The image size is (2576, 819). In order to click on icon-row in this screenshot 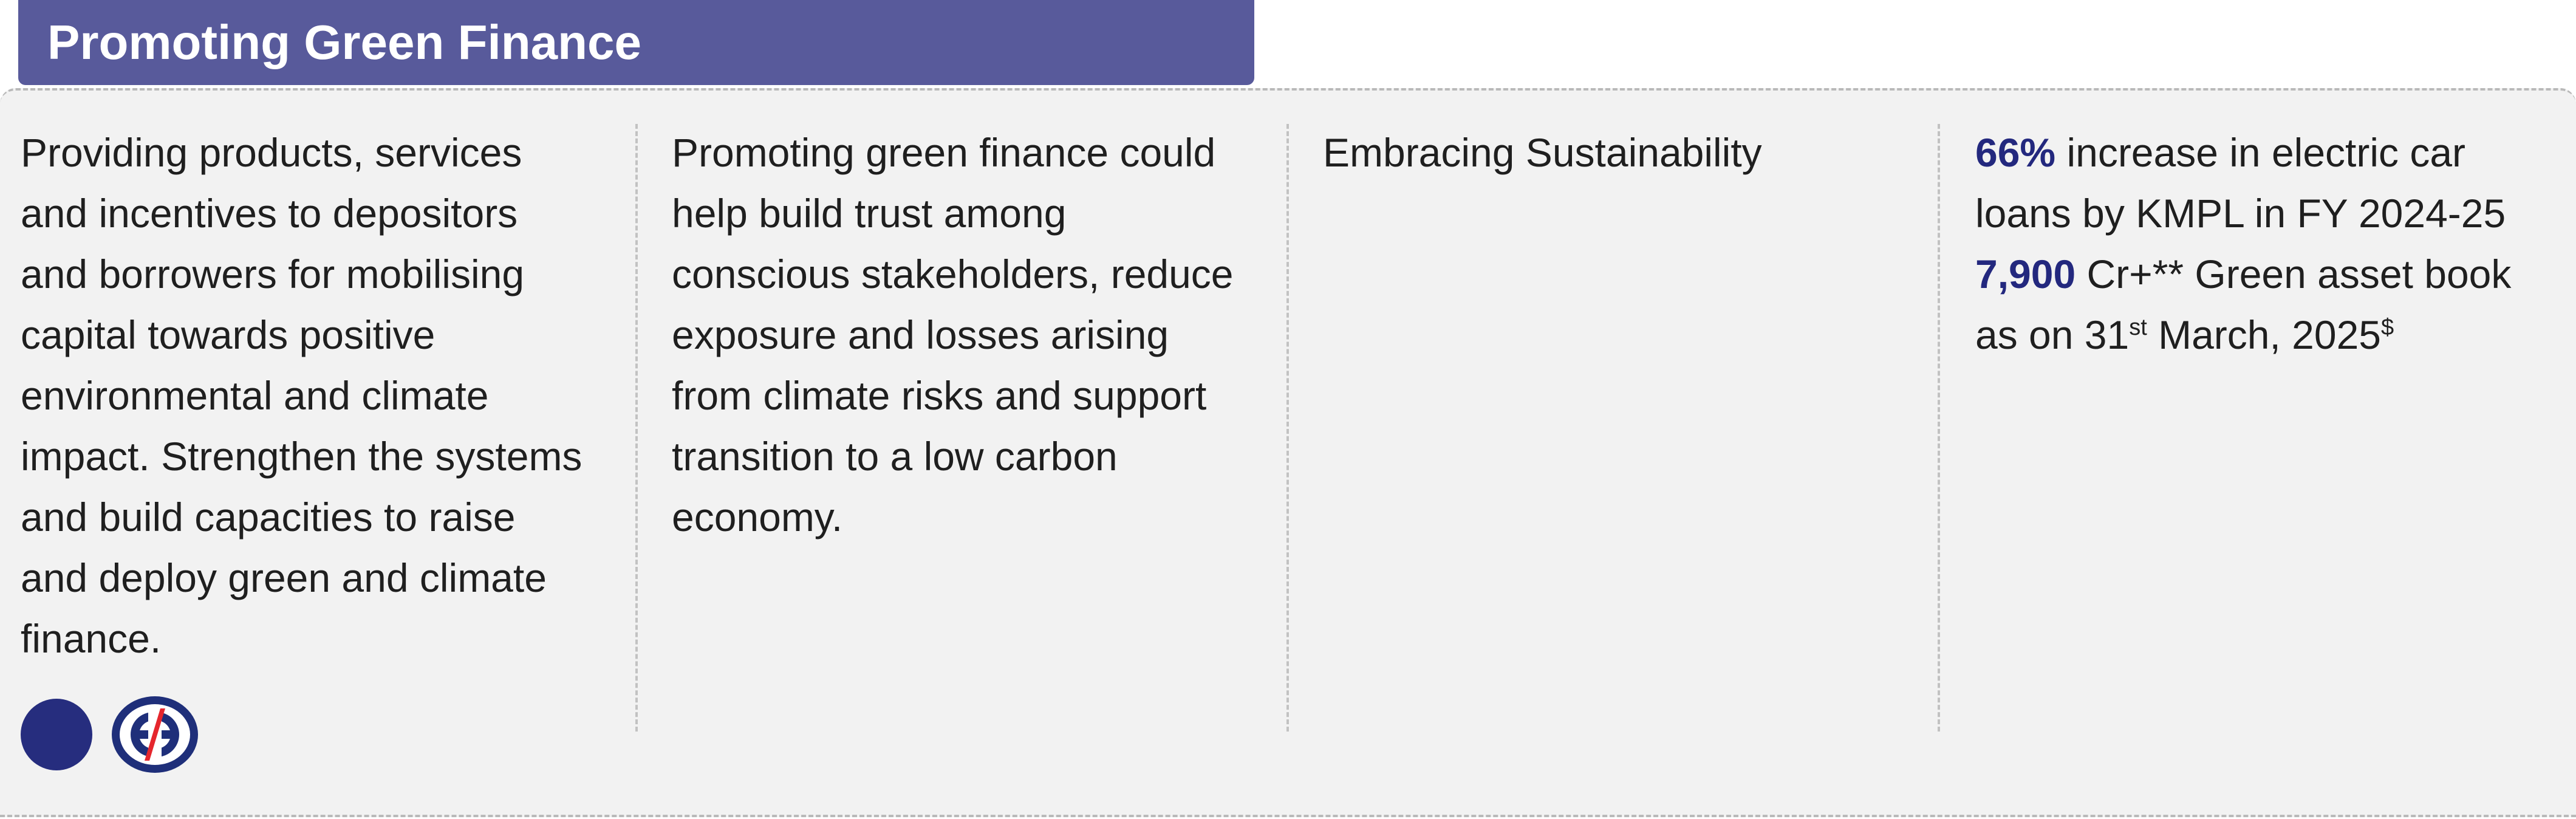, I will do `click(110, 734)`.